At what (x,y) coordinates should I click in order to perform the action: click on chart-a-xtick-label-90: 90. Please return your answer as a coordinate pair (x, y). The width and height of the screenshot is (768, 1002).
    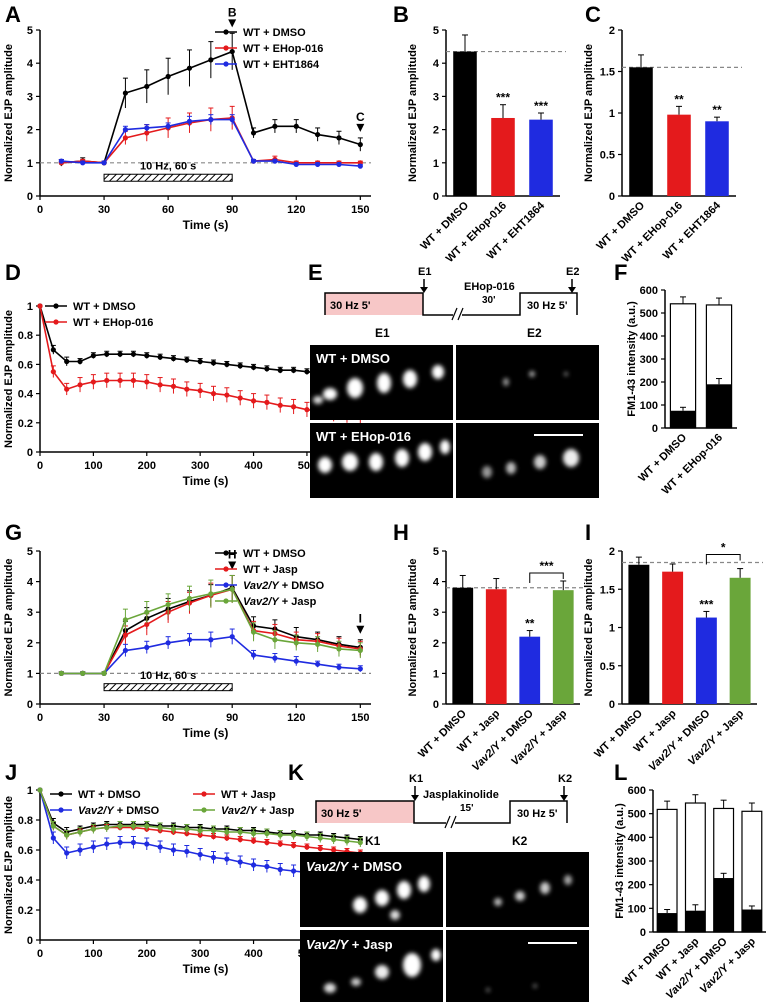
    Looking at the image, I should click on (232, 210).